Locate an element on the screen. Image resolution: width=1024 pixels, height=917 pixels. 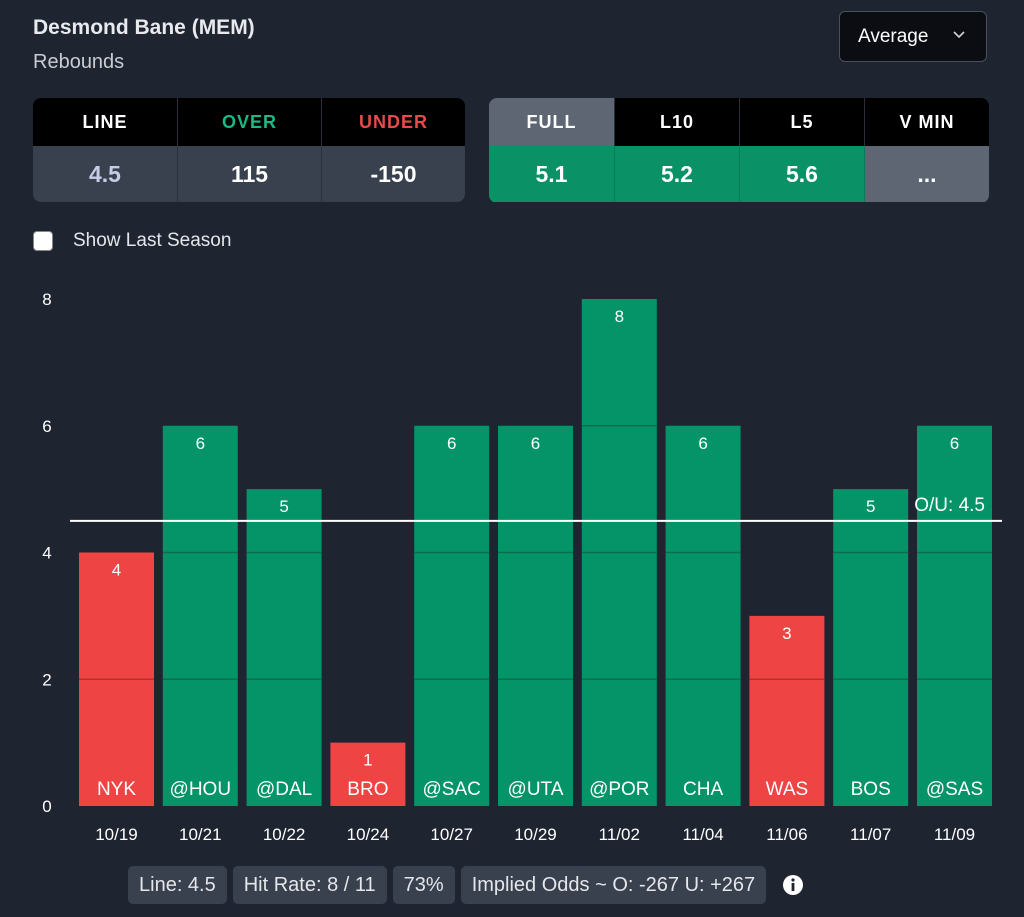
y-tick-label: 4 is located at coordinates (46, 553).